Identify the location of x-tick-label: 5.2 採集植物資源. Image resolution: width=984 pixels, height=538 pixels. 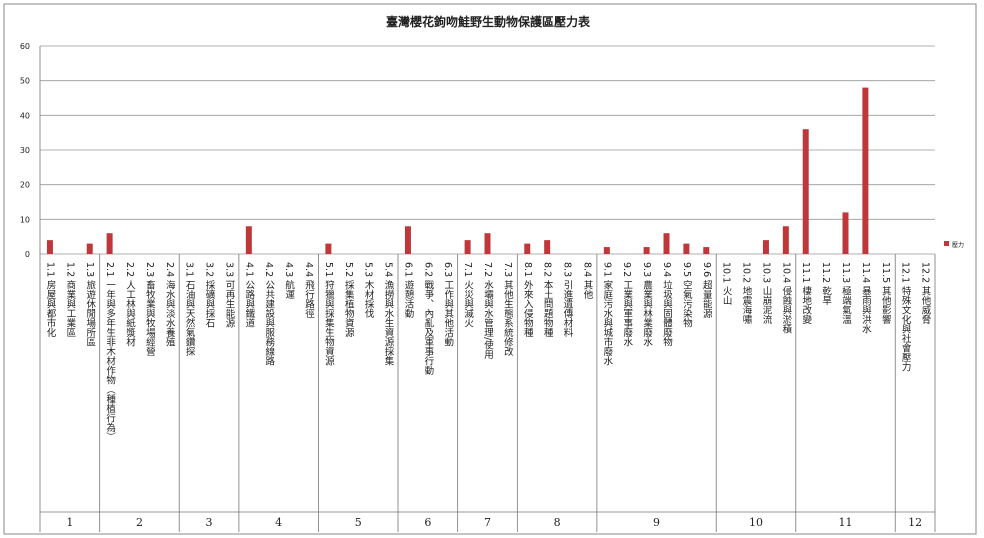
(349, 300).